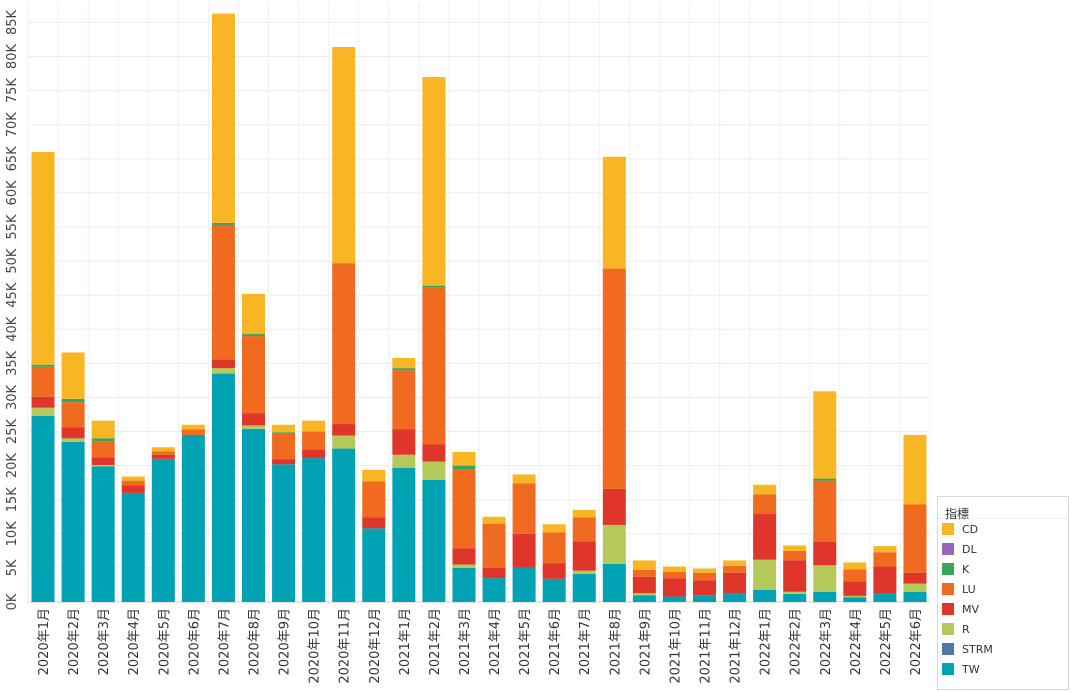 The width and height of the screenshot is (1077, 692). Describe the element at coordinates (1003, 669) in the screenshot. I see `legend-item-tw: TW` at that location.